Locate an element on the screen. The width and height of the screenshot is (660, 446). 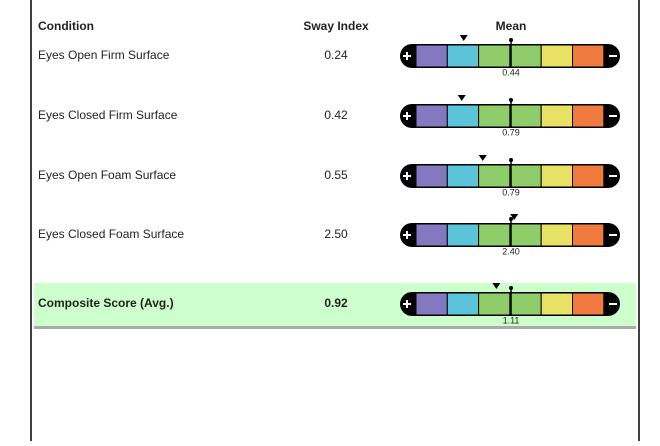
condition: Eyes Open Foam Surface is located at coordinates (107, 175).